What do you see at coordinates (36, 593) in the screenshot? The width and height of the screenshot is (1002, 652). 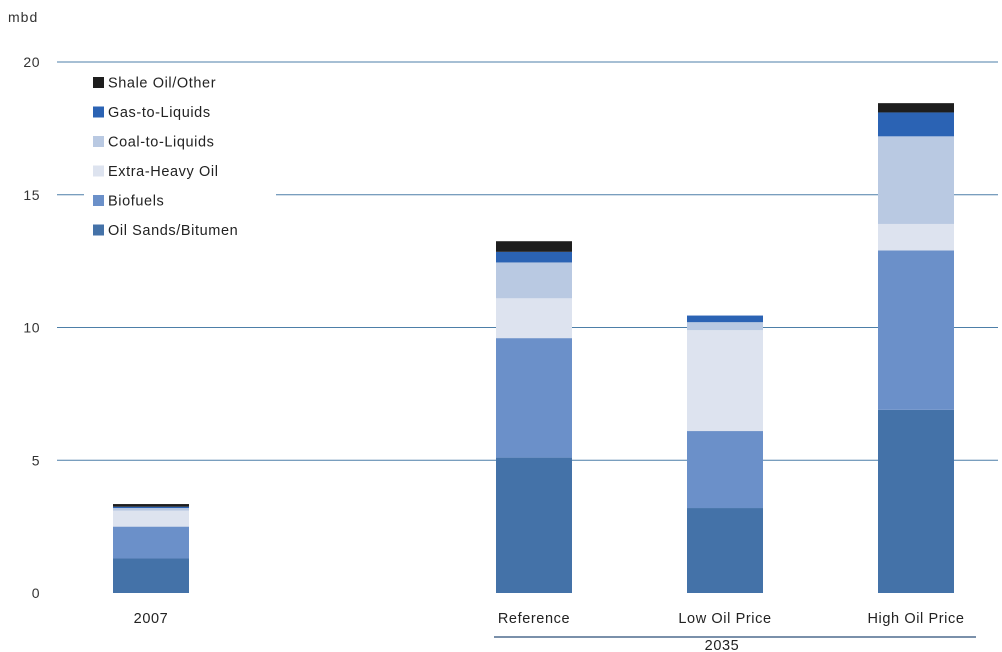 I see `y-tick-label: 0` at bounding box center [36, 593].